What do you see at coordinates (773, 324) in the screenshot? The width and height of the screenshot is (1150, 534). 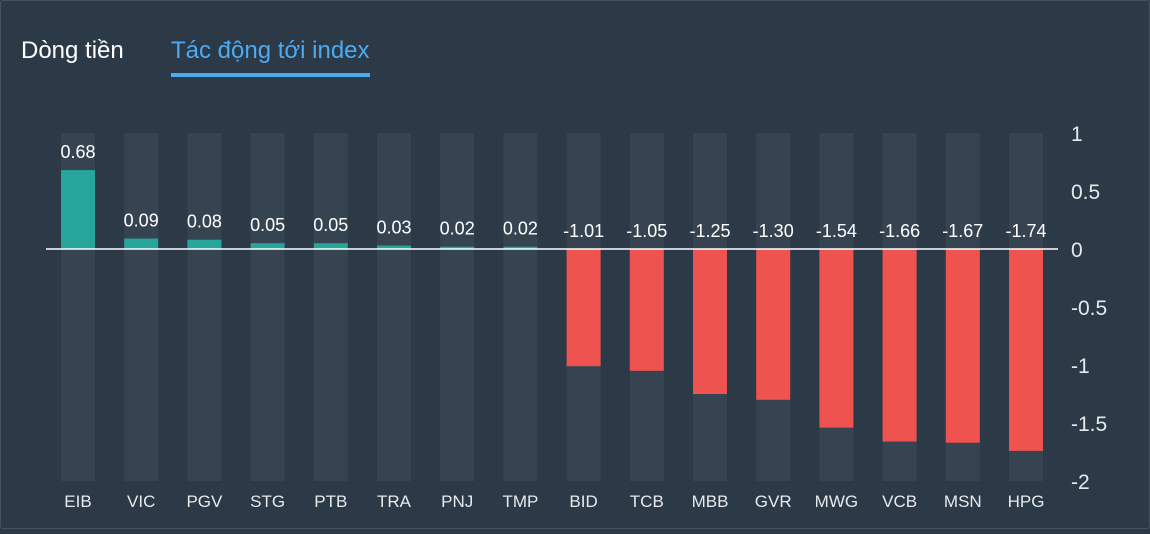 I see `bar-gvr` at bounding box center [773, 324].